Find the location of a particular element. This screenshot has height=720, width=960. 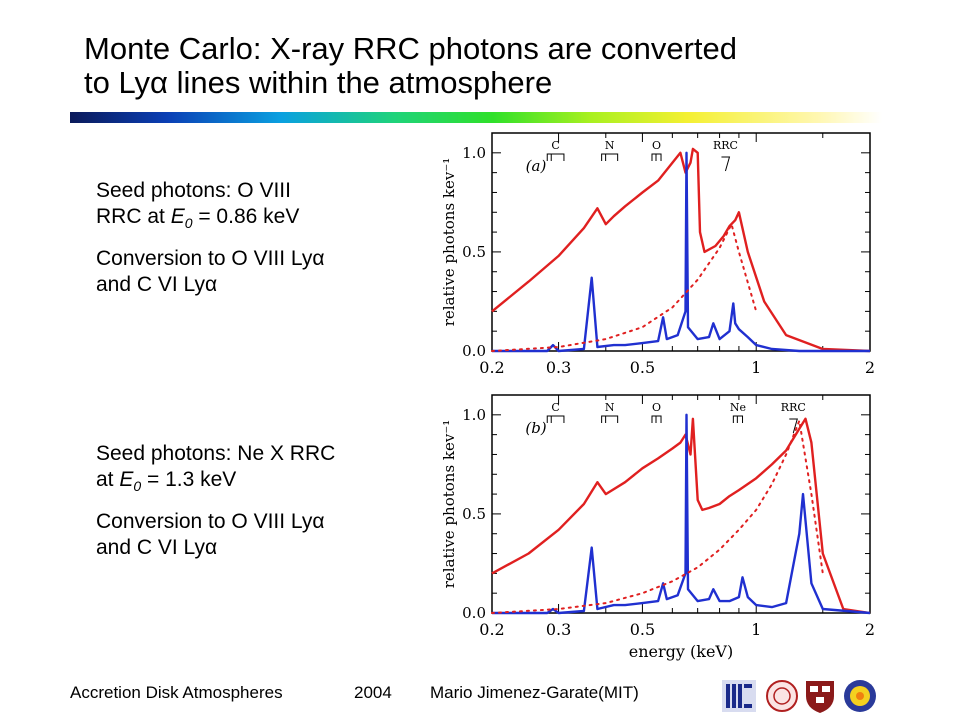

mit-logo-icon is located at coordinates (739, 696).